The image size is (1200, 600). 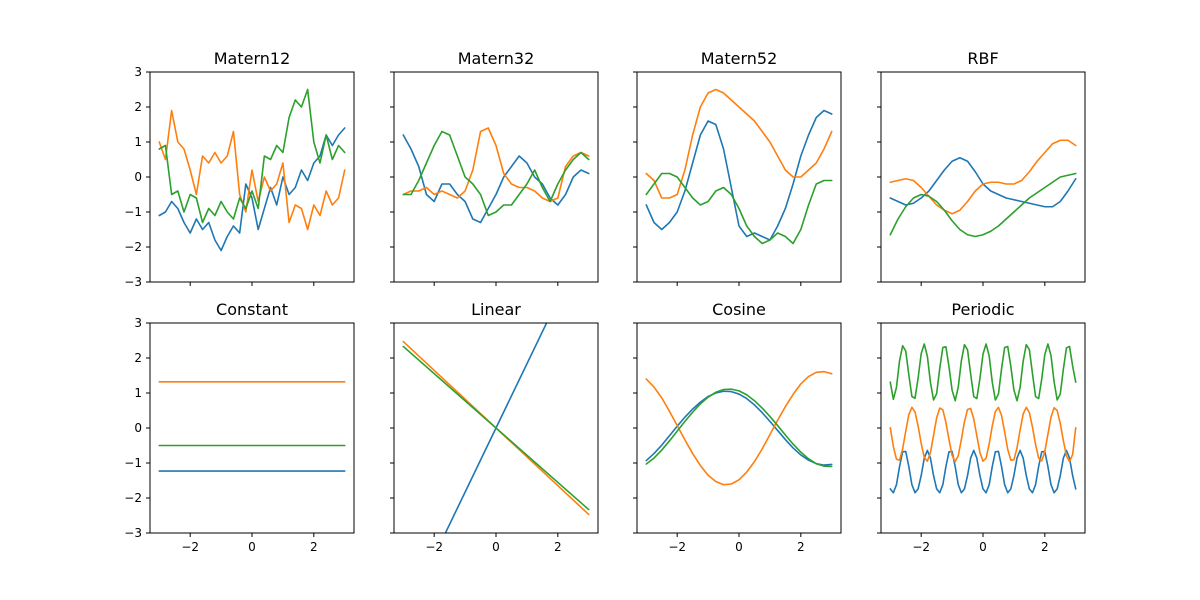 I want to click on subplot-constant: Constant −3 −2 −1 0 1 2 3 −2 0 2, so click(x=239, y=427).